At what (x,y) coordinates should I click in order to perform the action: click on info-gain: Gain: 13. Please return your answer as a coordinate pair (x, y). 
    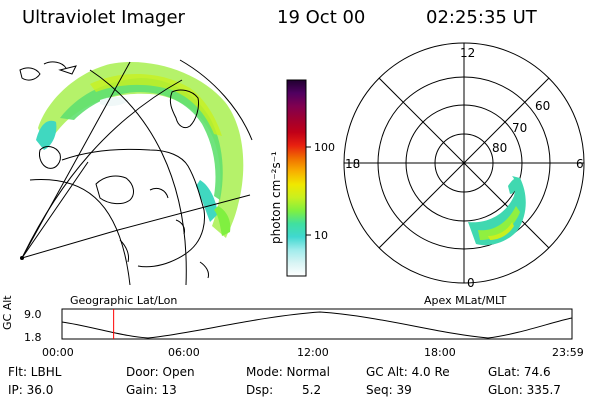
    Looking at the image, I should click on (151, 390).